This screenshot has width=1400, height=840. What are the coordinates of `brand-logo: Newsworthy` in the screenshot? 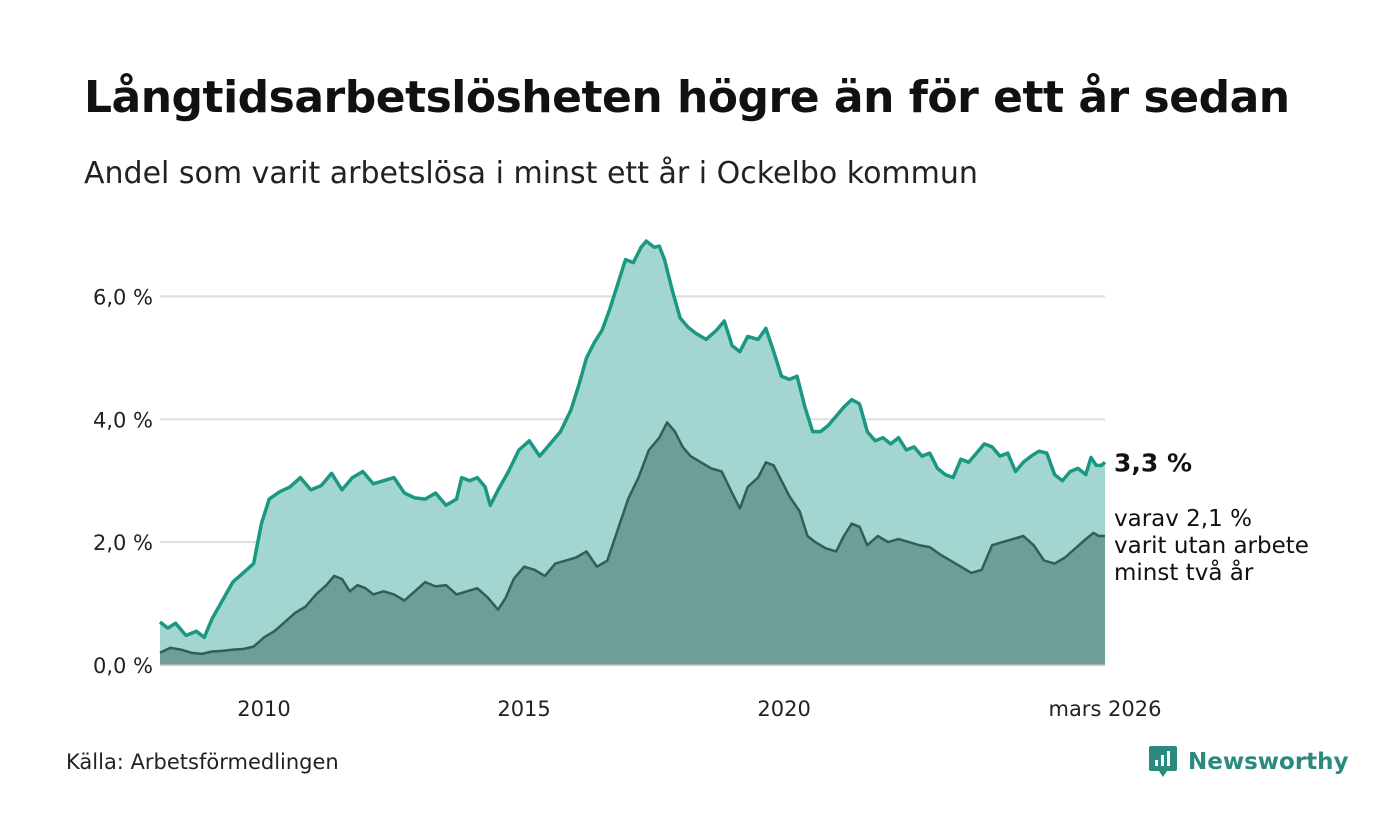 It's located at (1248, 762).